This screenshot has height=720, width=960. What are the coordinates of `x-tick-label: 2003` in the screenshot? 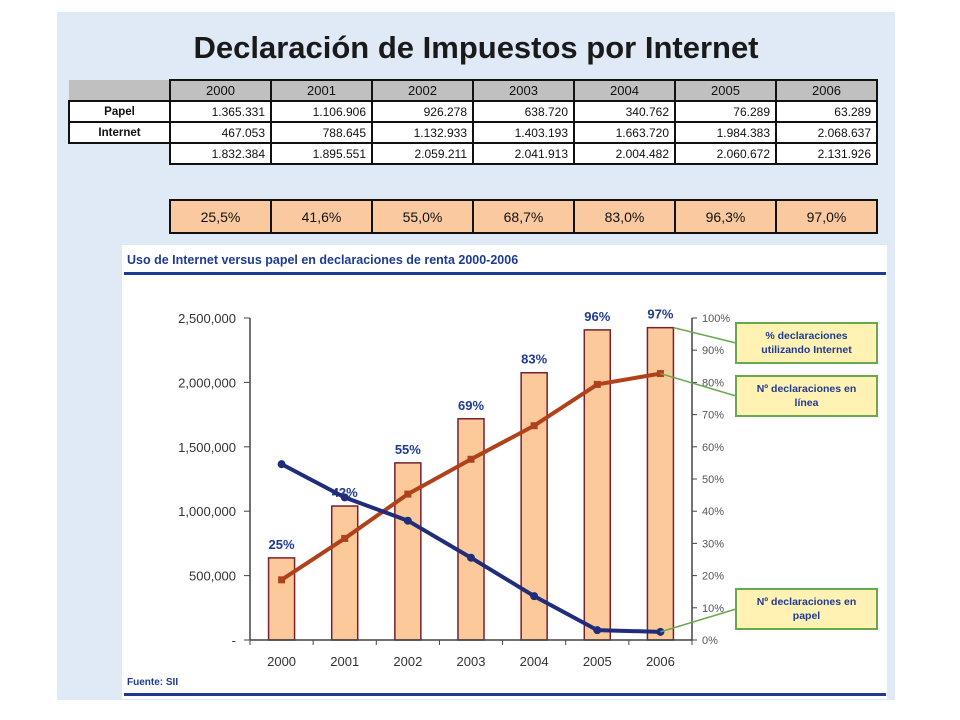 It's located at (471, 661).